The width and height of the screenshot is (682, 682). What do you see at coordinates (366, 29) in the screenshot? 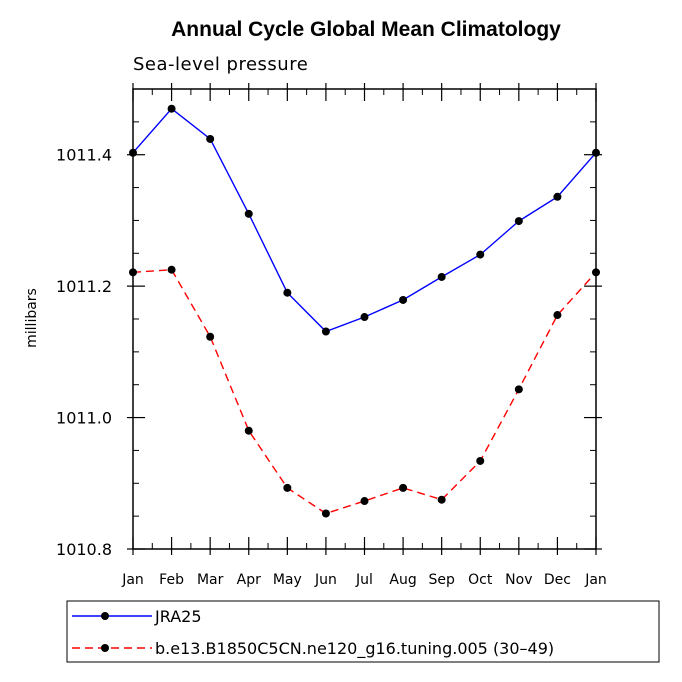
I see `chart-title: Annual Cycle Global Mean Climatology` at bounding box center [366, 29].